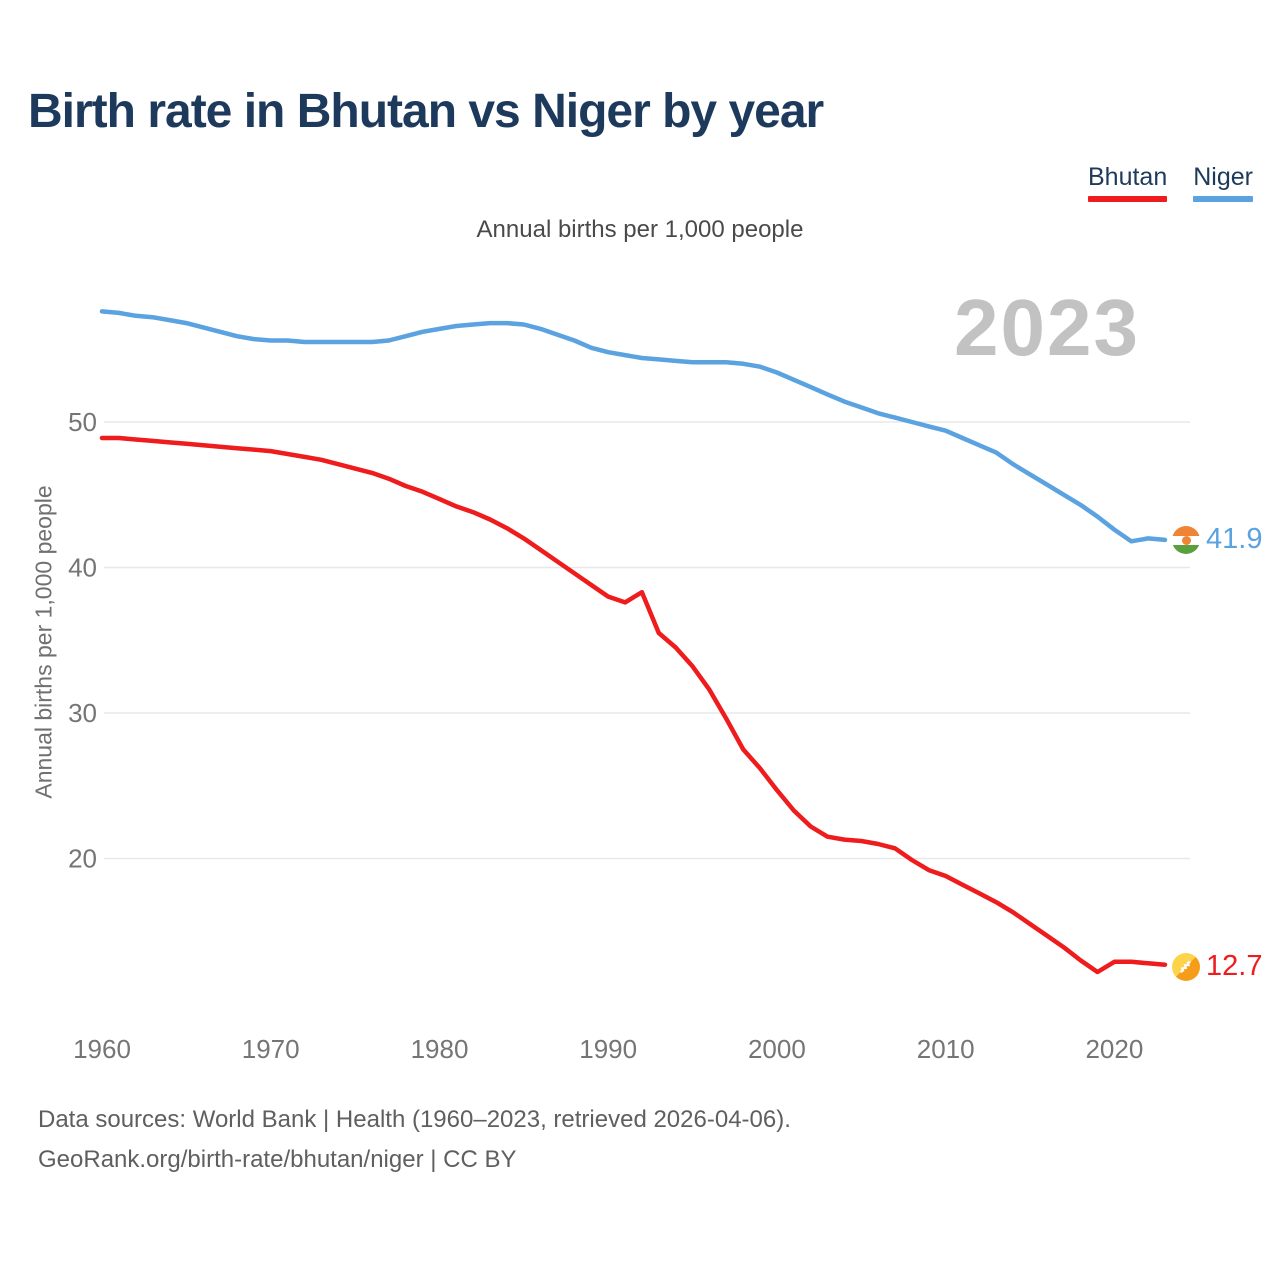  What do you see at coordinates (608, 1049) in the screenshot?
I see `x-tick-label-1990: 1990` at bounding box center [608, 1049].